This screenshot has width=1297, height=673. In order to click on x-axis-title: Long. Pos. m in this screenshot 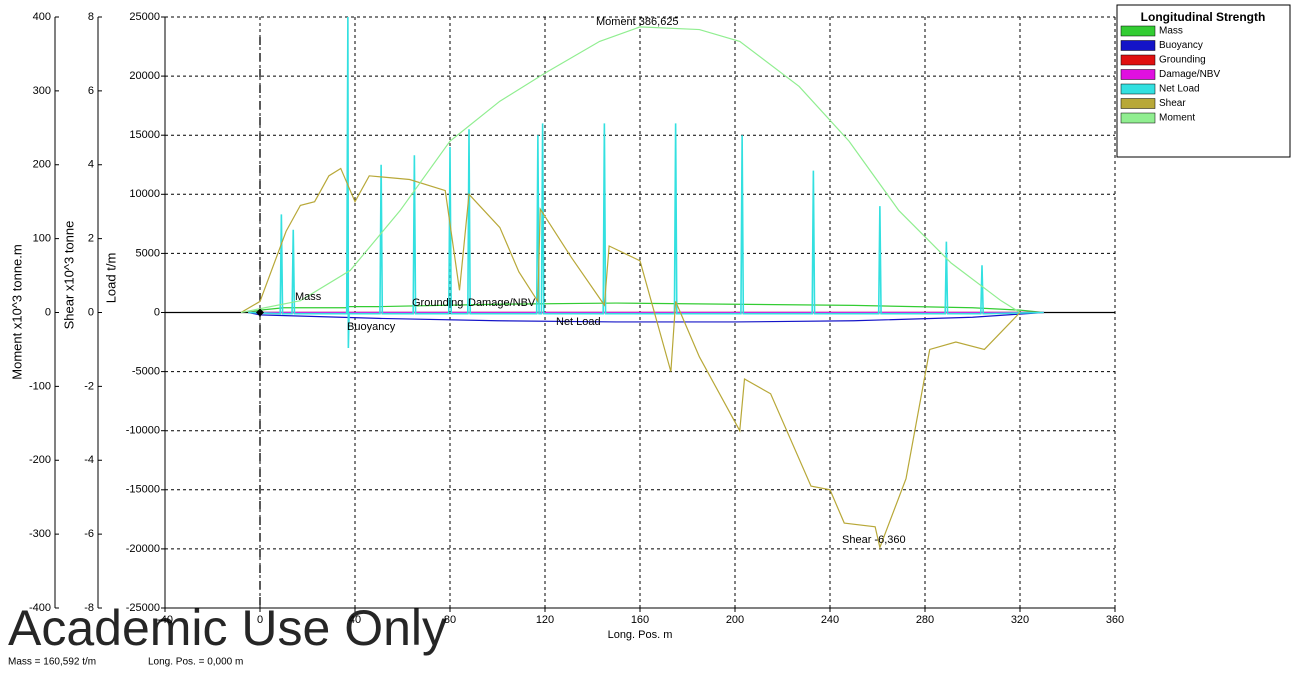, I will do `click(640, 635)`.